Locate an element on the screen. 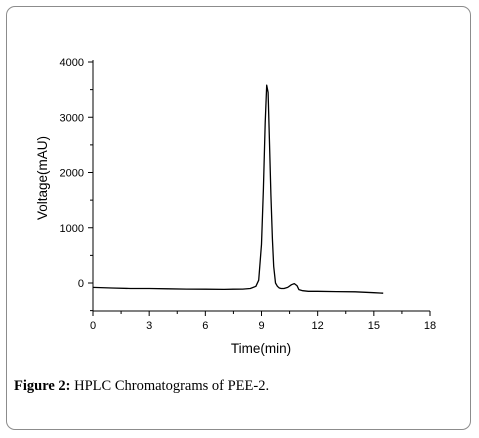 Image resolution: width=479 pixels, height=438 pixels. y-tick-label: 3000 is located at coordinates (72, 118).